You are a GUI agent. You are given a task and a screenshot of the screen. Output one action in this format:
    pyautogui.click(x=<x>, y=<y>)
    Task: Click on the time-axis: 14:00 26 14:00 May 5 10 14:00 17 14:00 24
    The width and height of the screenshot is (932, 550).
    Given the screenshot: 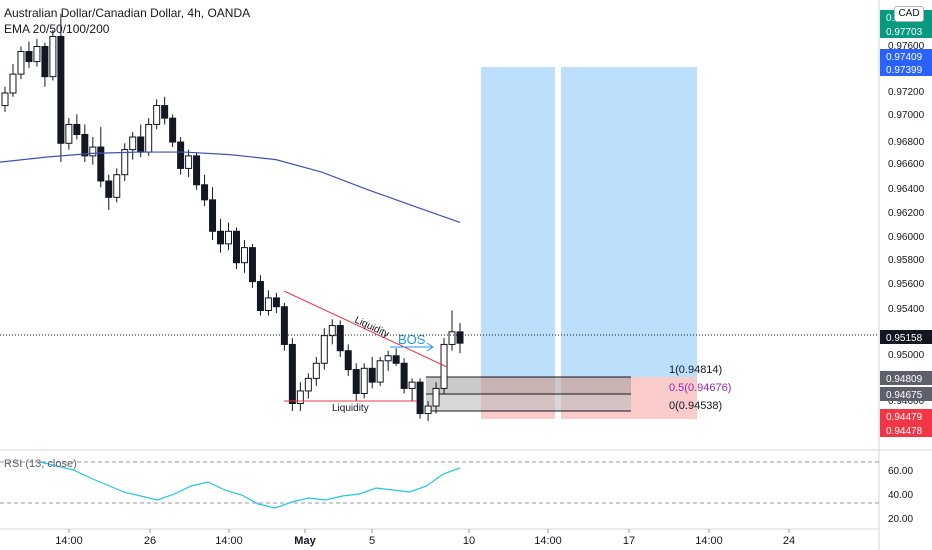 What is the action you would take?
    pyautogui.click(x=425, y=538)
    